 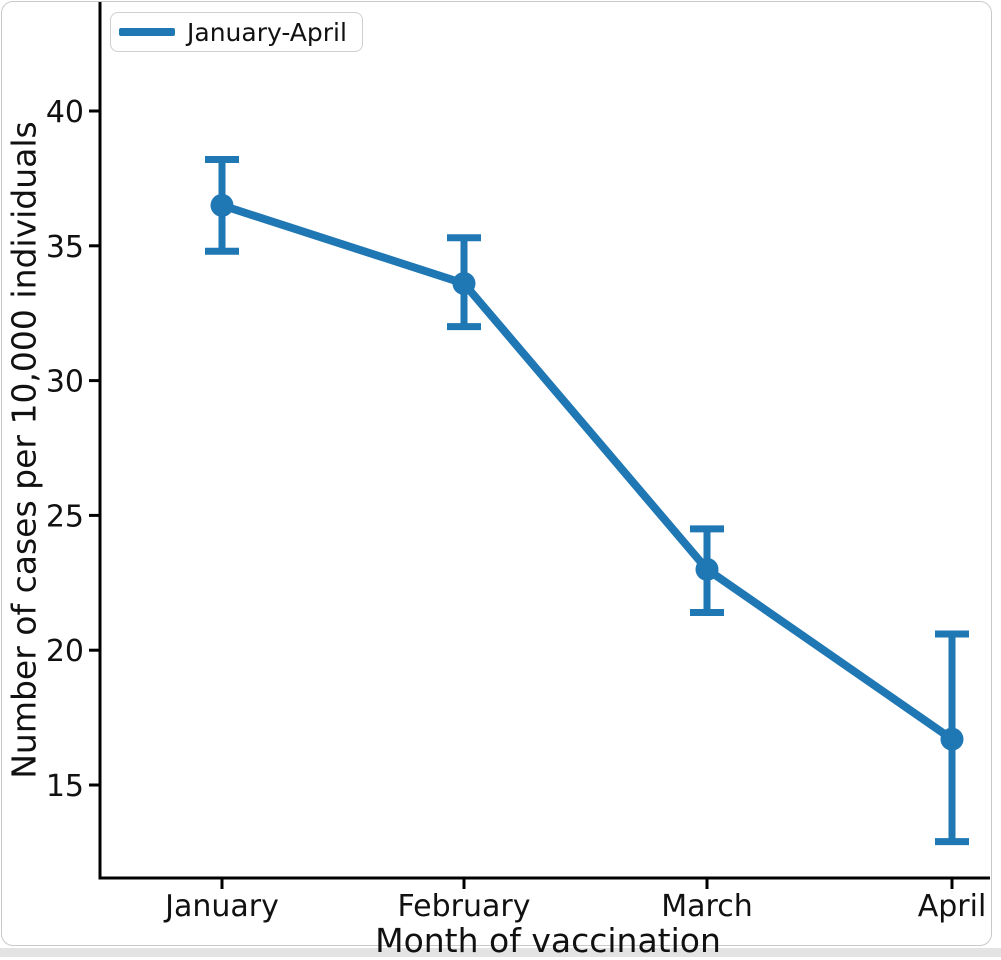 What do you see at coordinates (500, 952) in the screenshot?
I see `page-background-strip` at bounding box center [500, 952].